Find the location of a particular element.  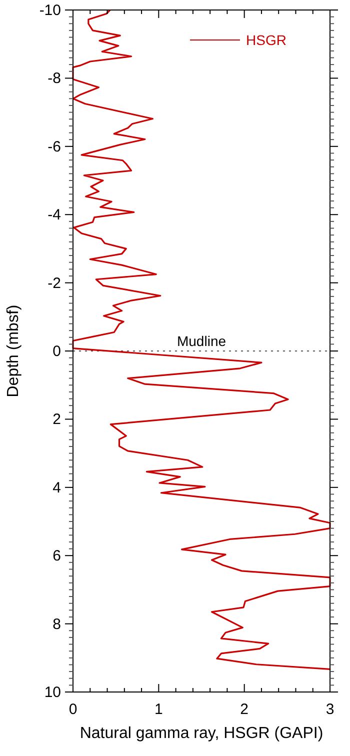

y-tick-label: -8 is located at coordinates (54, 79).